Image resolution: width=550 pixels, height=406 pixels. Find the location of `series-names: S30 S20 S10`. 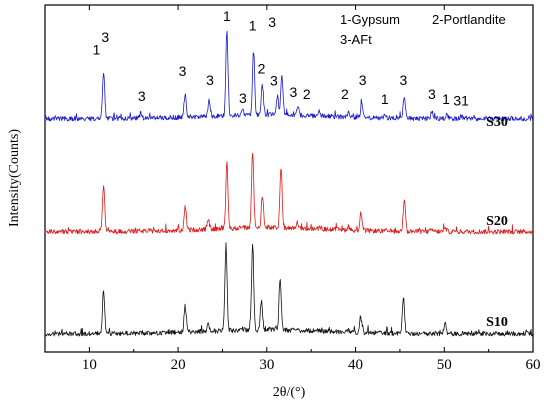

series-names: S30 S20 S10 is located at coordinates (497, 222).